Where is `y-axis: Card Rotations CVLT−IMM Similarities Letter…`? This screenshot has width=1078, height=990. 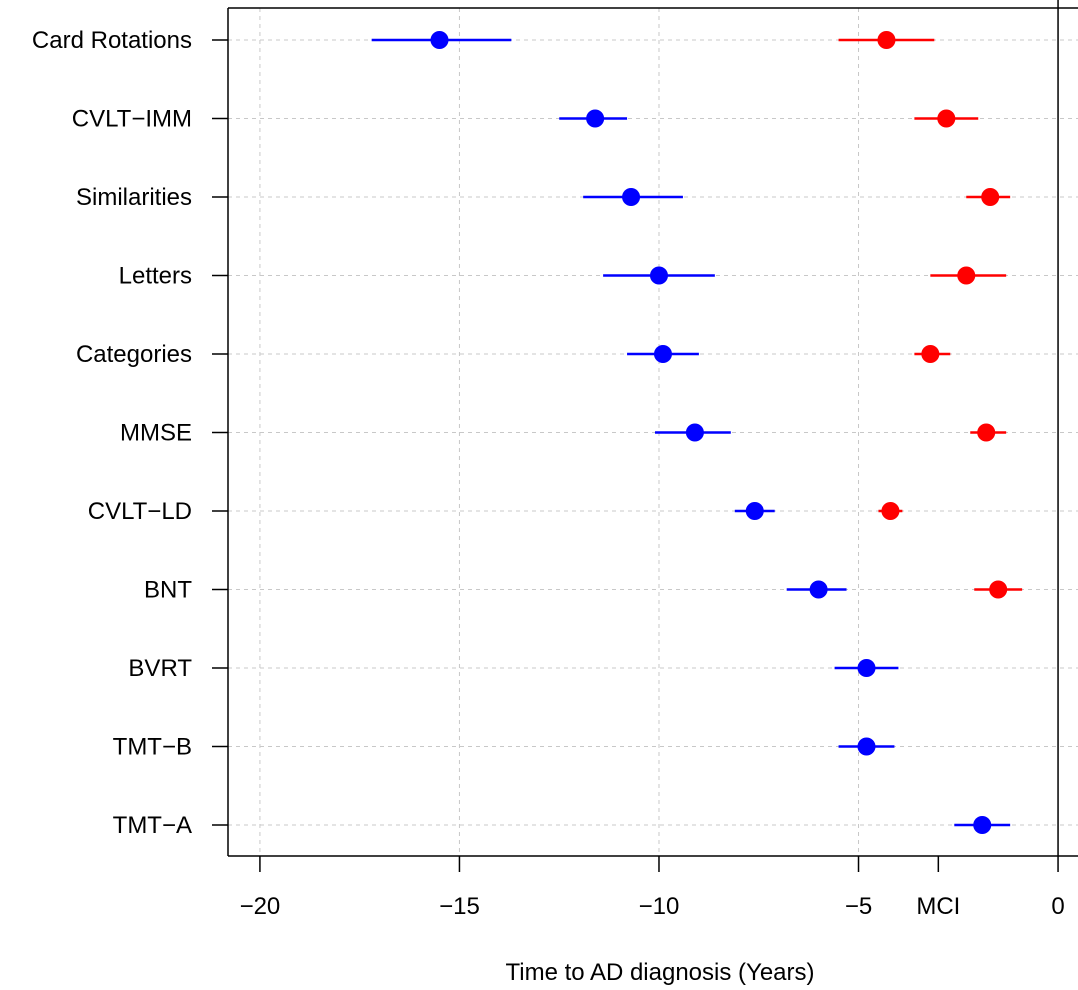
y-axis: Card Rotations CVLT−IMM Similarities Letter… is located at coordinates (130, 433).